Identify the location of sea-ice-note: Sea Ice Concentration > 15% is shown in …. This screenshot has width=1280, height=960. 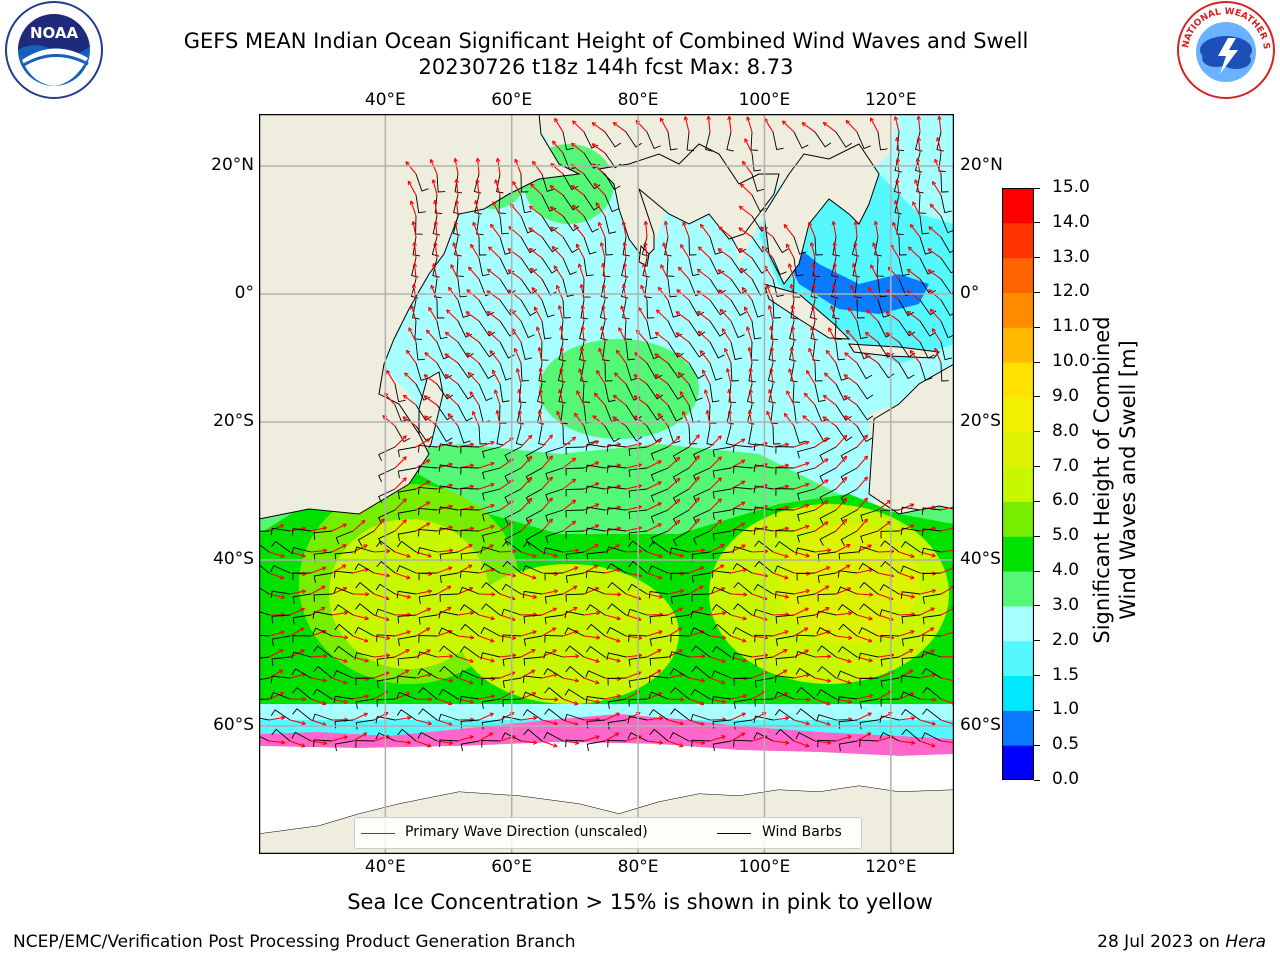
(640, 902).